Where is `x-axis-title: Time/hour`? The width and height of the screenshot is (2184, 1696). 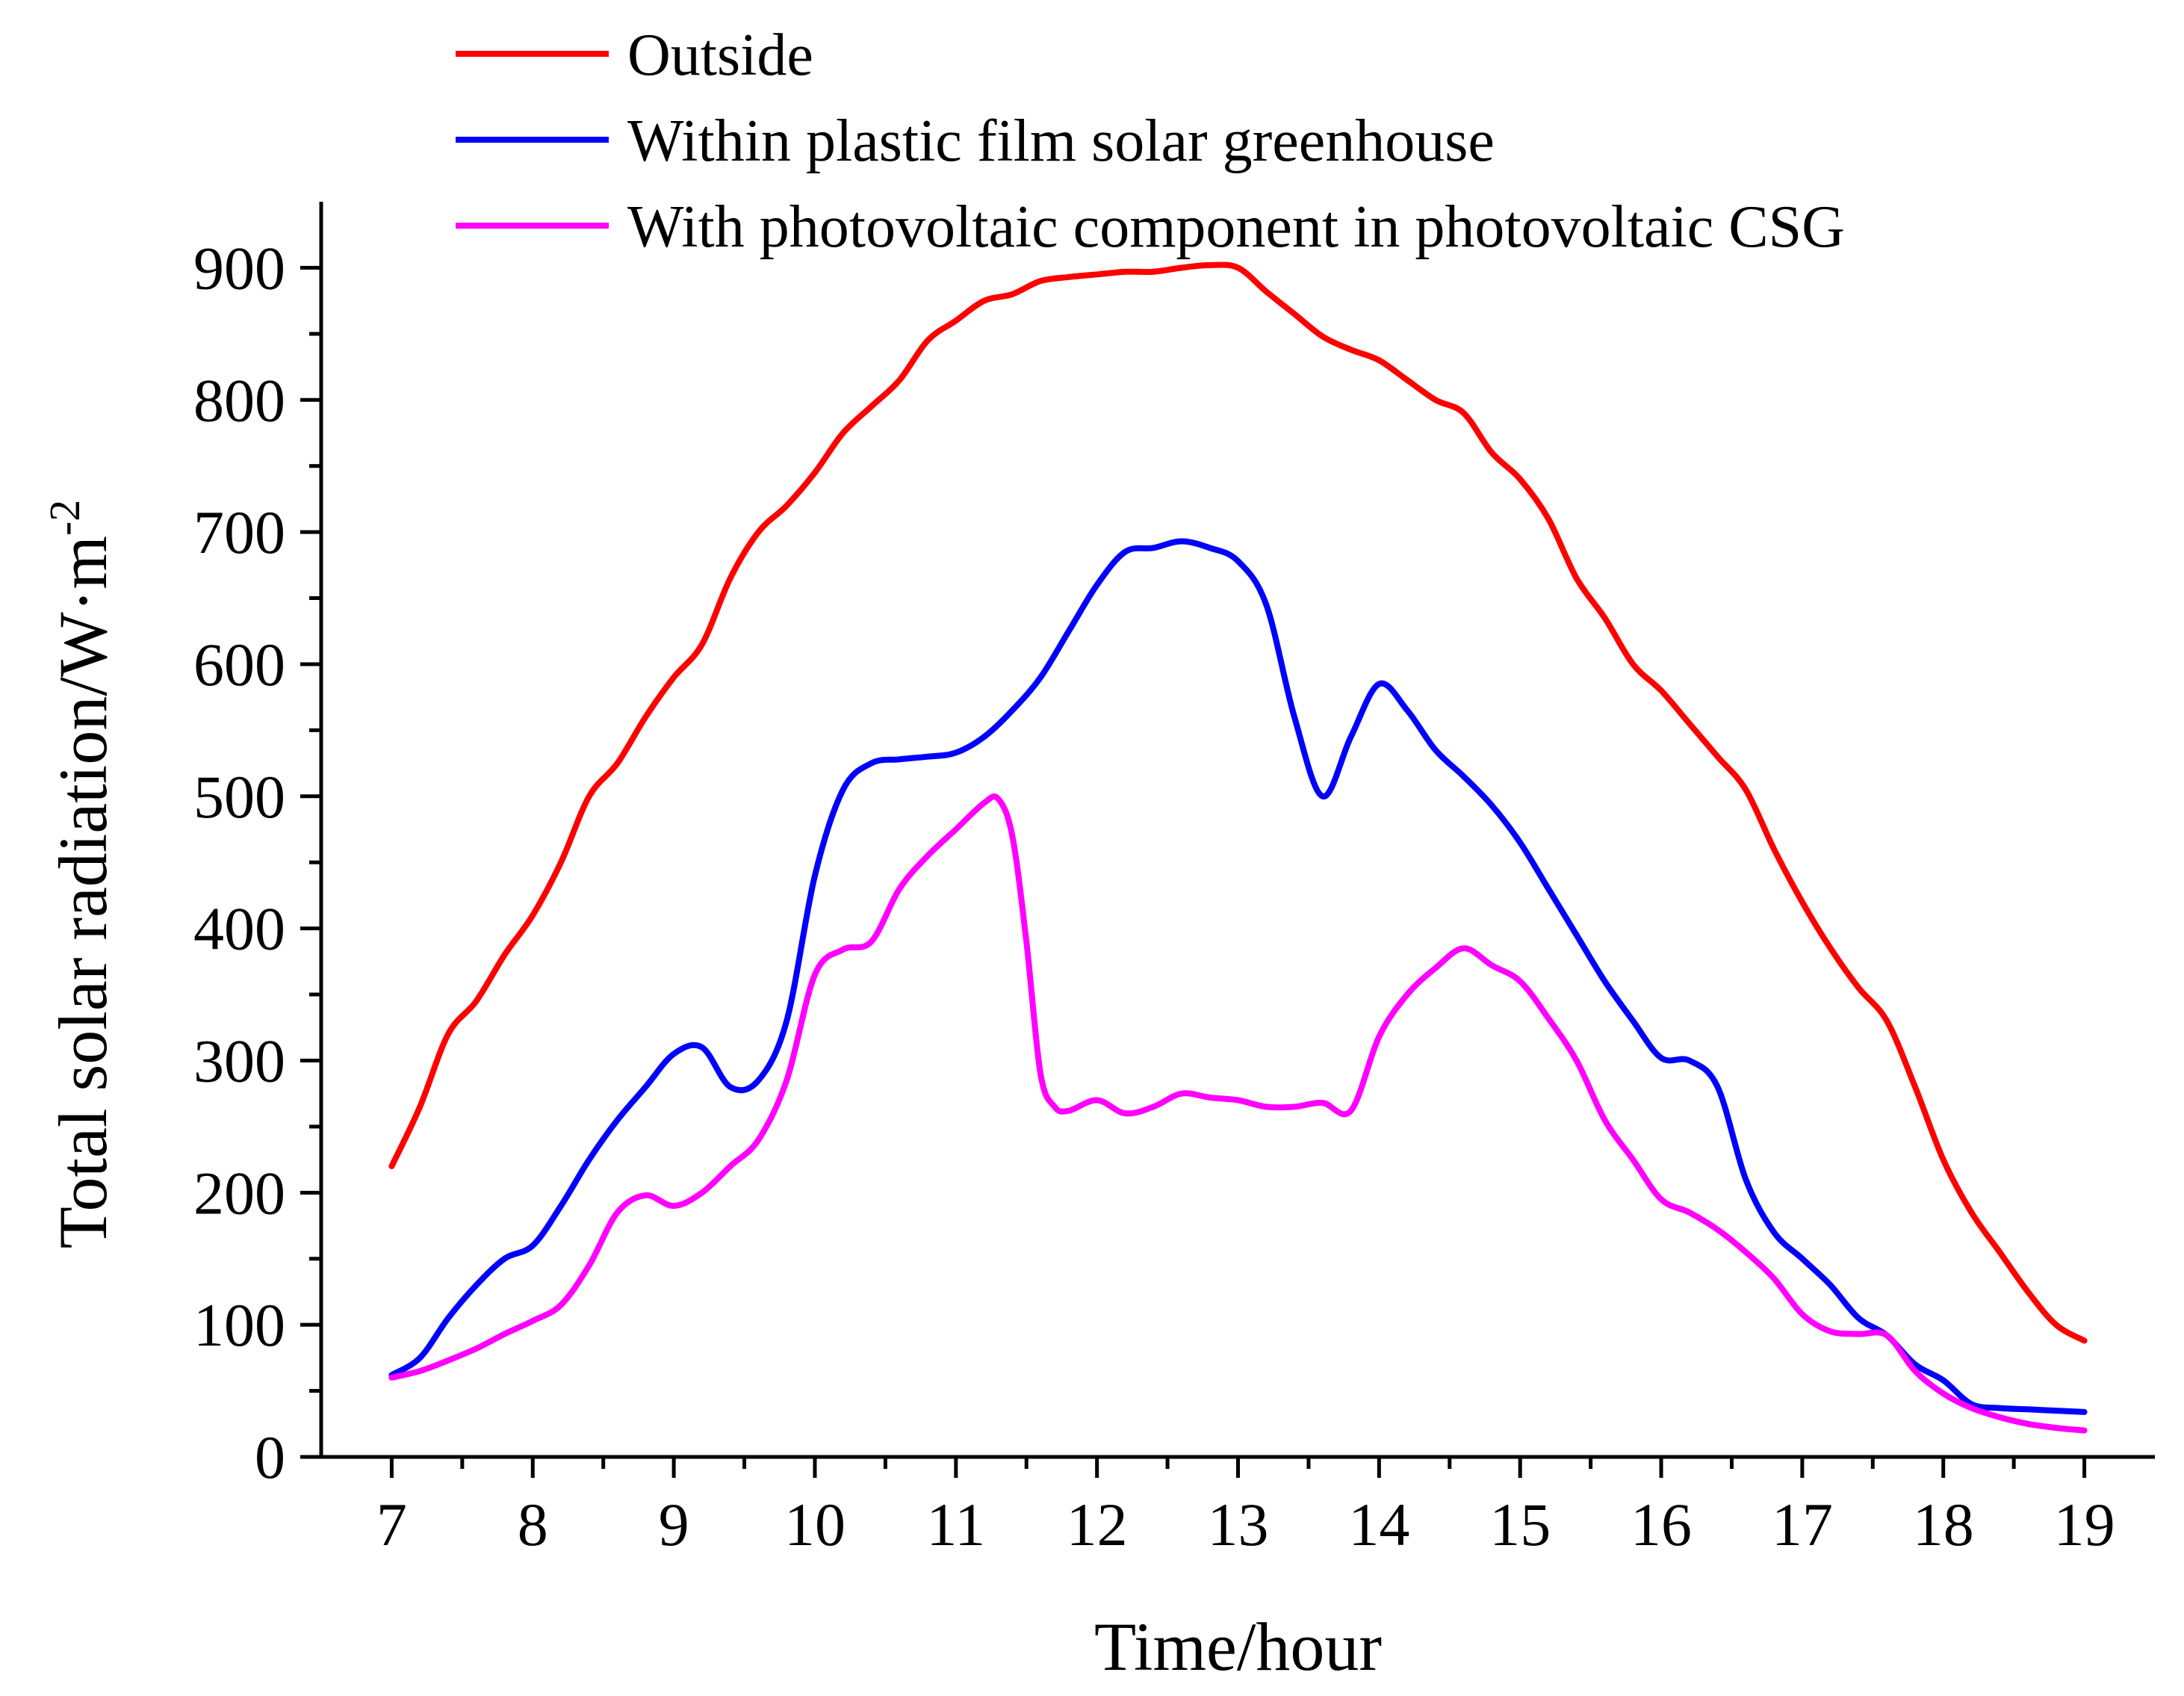 x-axis-title: Time/hour is located at coordinates (1238, 1647).